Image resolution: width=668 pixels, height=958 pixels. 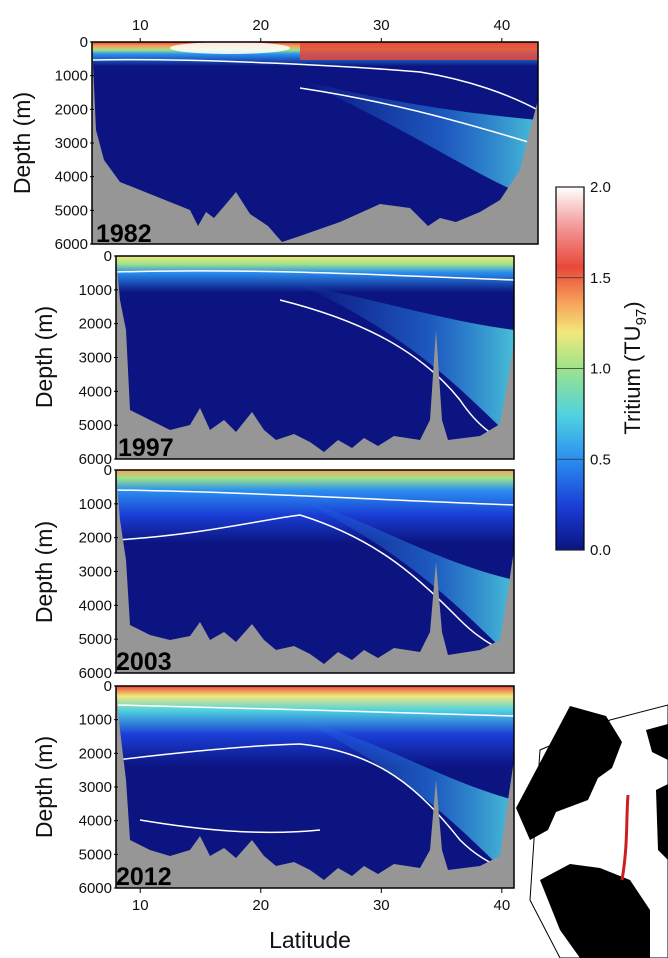 What do you see at coordinates (321, 901) in the screenshot?
I see `x-ticks-bottom: 10 20 30 40` at bounding box center [321, 901].